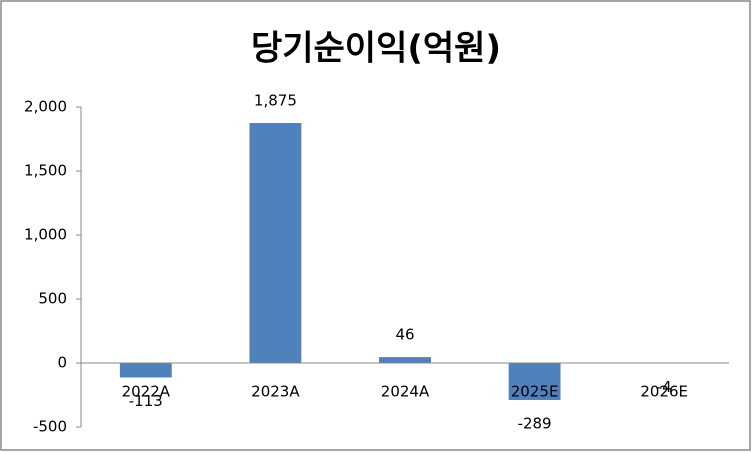  I want to click on x-tick-label: 2023A, so click(275, 392).